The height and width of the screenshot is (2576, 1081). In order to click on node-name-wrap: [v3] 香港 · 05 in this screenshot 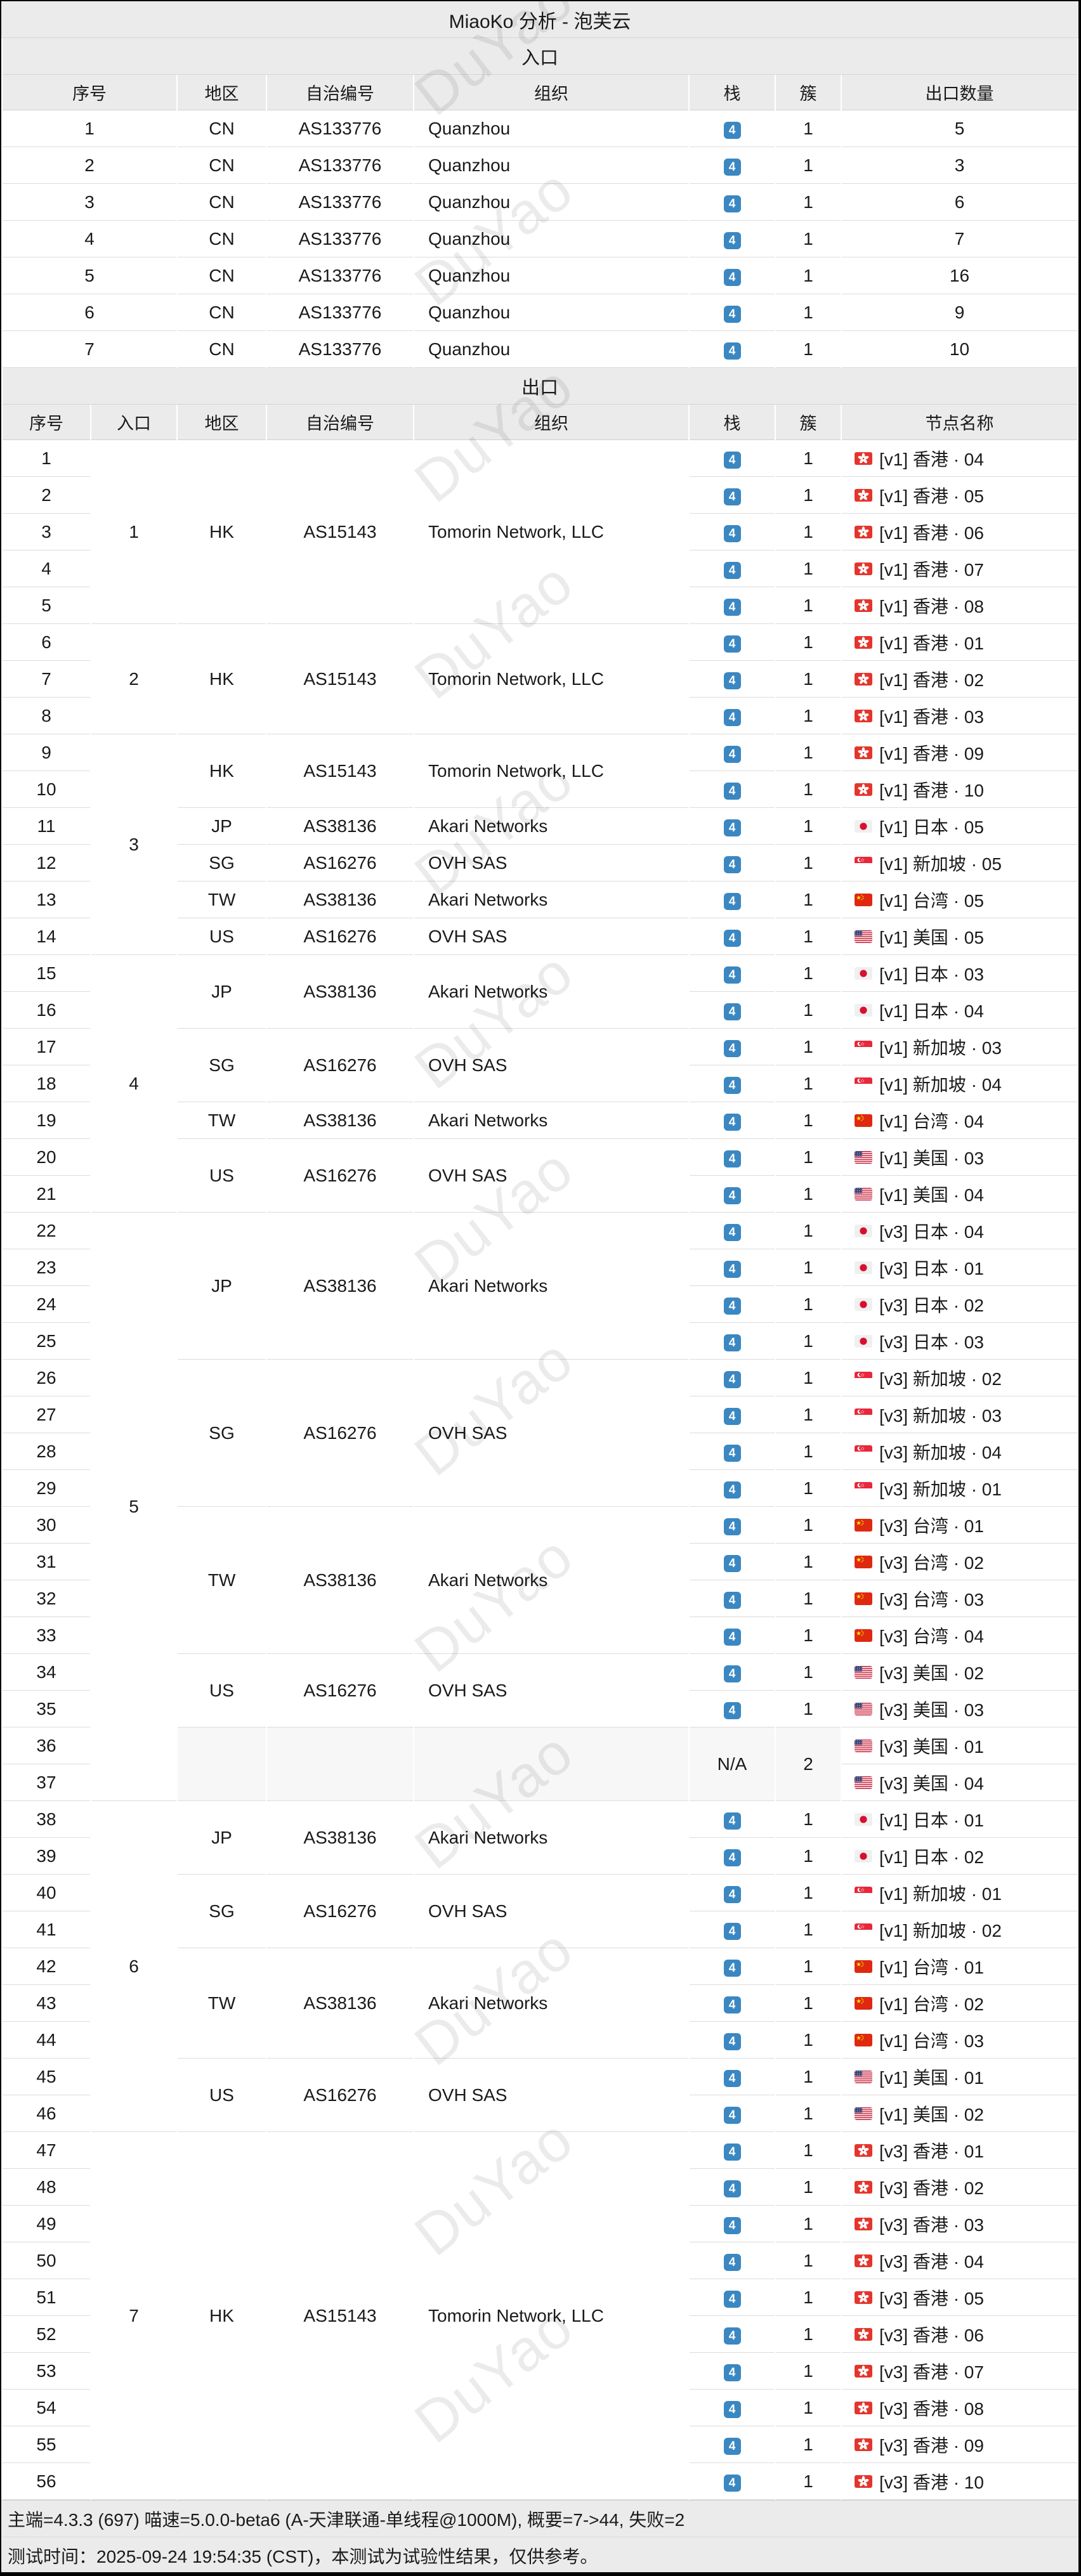, I will do `click(913, 2297)`.